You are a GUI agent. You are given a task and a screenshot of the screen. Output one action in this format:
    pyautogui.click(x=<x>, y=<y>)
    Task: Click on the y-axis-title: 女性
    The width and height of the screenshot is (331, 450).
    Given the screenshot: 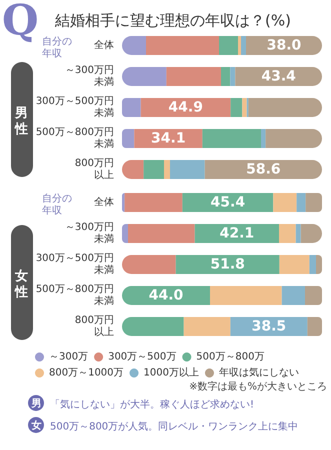 What is the action you would take?
    pyautogui.click(x=21, y=284)
    